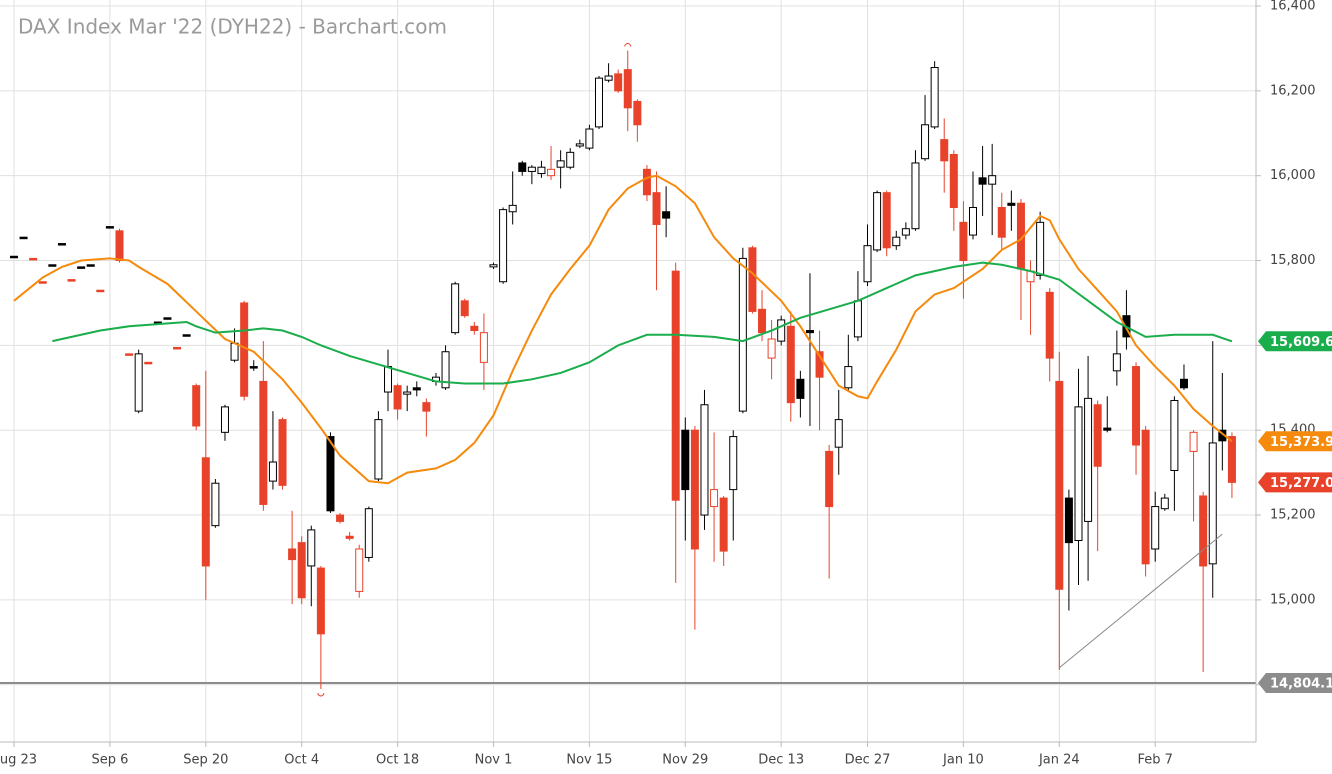 The height and width of the screenshot is (774, 1332). What do you see at coordinates (1059, 760) in the screenshot?
I see `x-tick-label: Jan 24` at bounding box center [1059, 760].